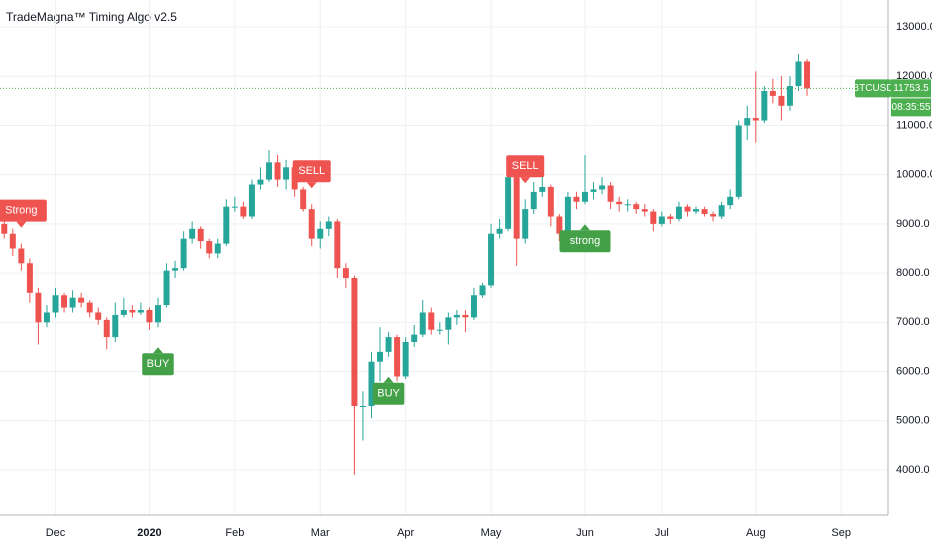 The width and height of the screenshot is (932, 550). What do you see at coordinates (911, 107) in the screenshot?
I see `countdown-box` at bounding box center [911, 107].